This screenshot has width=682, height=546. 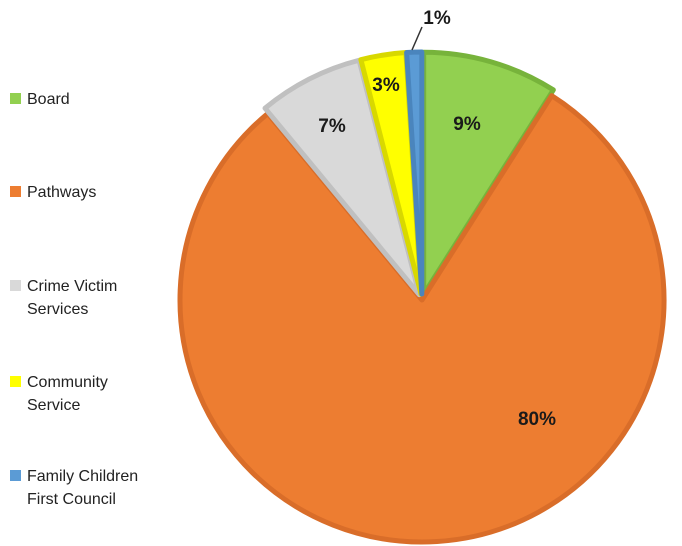 I want to click on legend-swatch-crime-victim-services, so click(x=15, y=285).